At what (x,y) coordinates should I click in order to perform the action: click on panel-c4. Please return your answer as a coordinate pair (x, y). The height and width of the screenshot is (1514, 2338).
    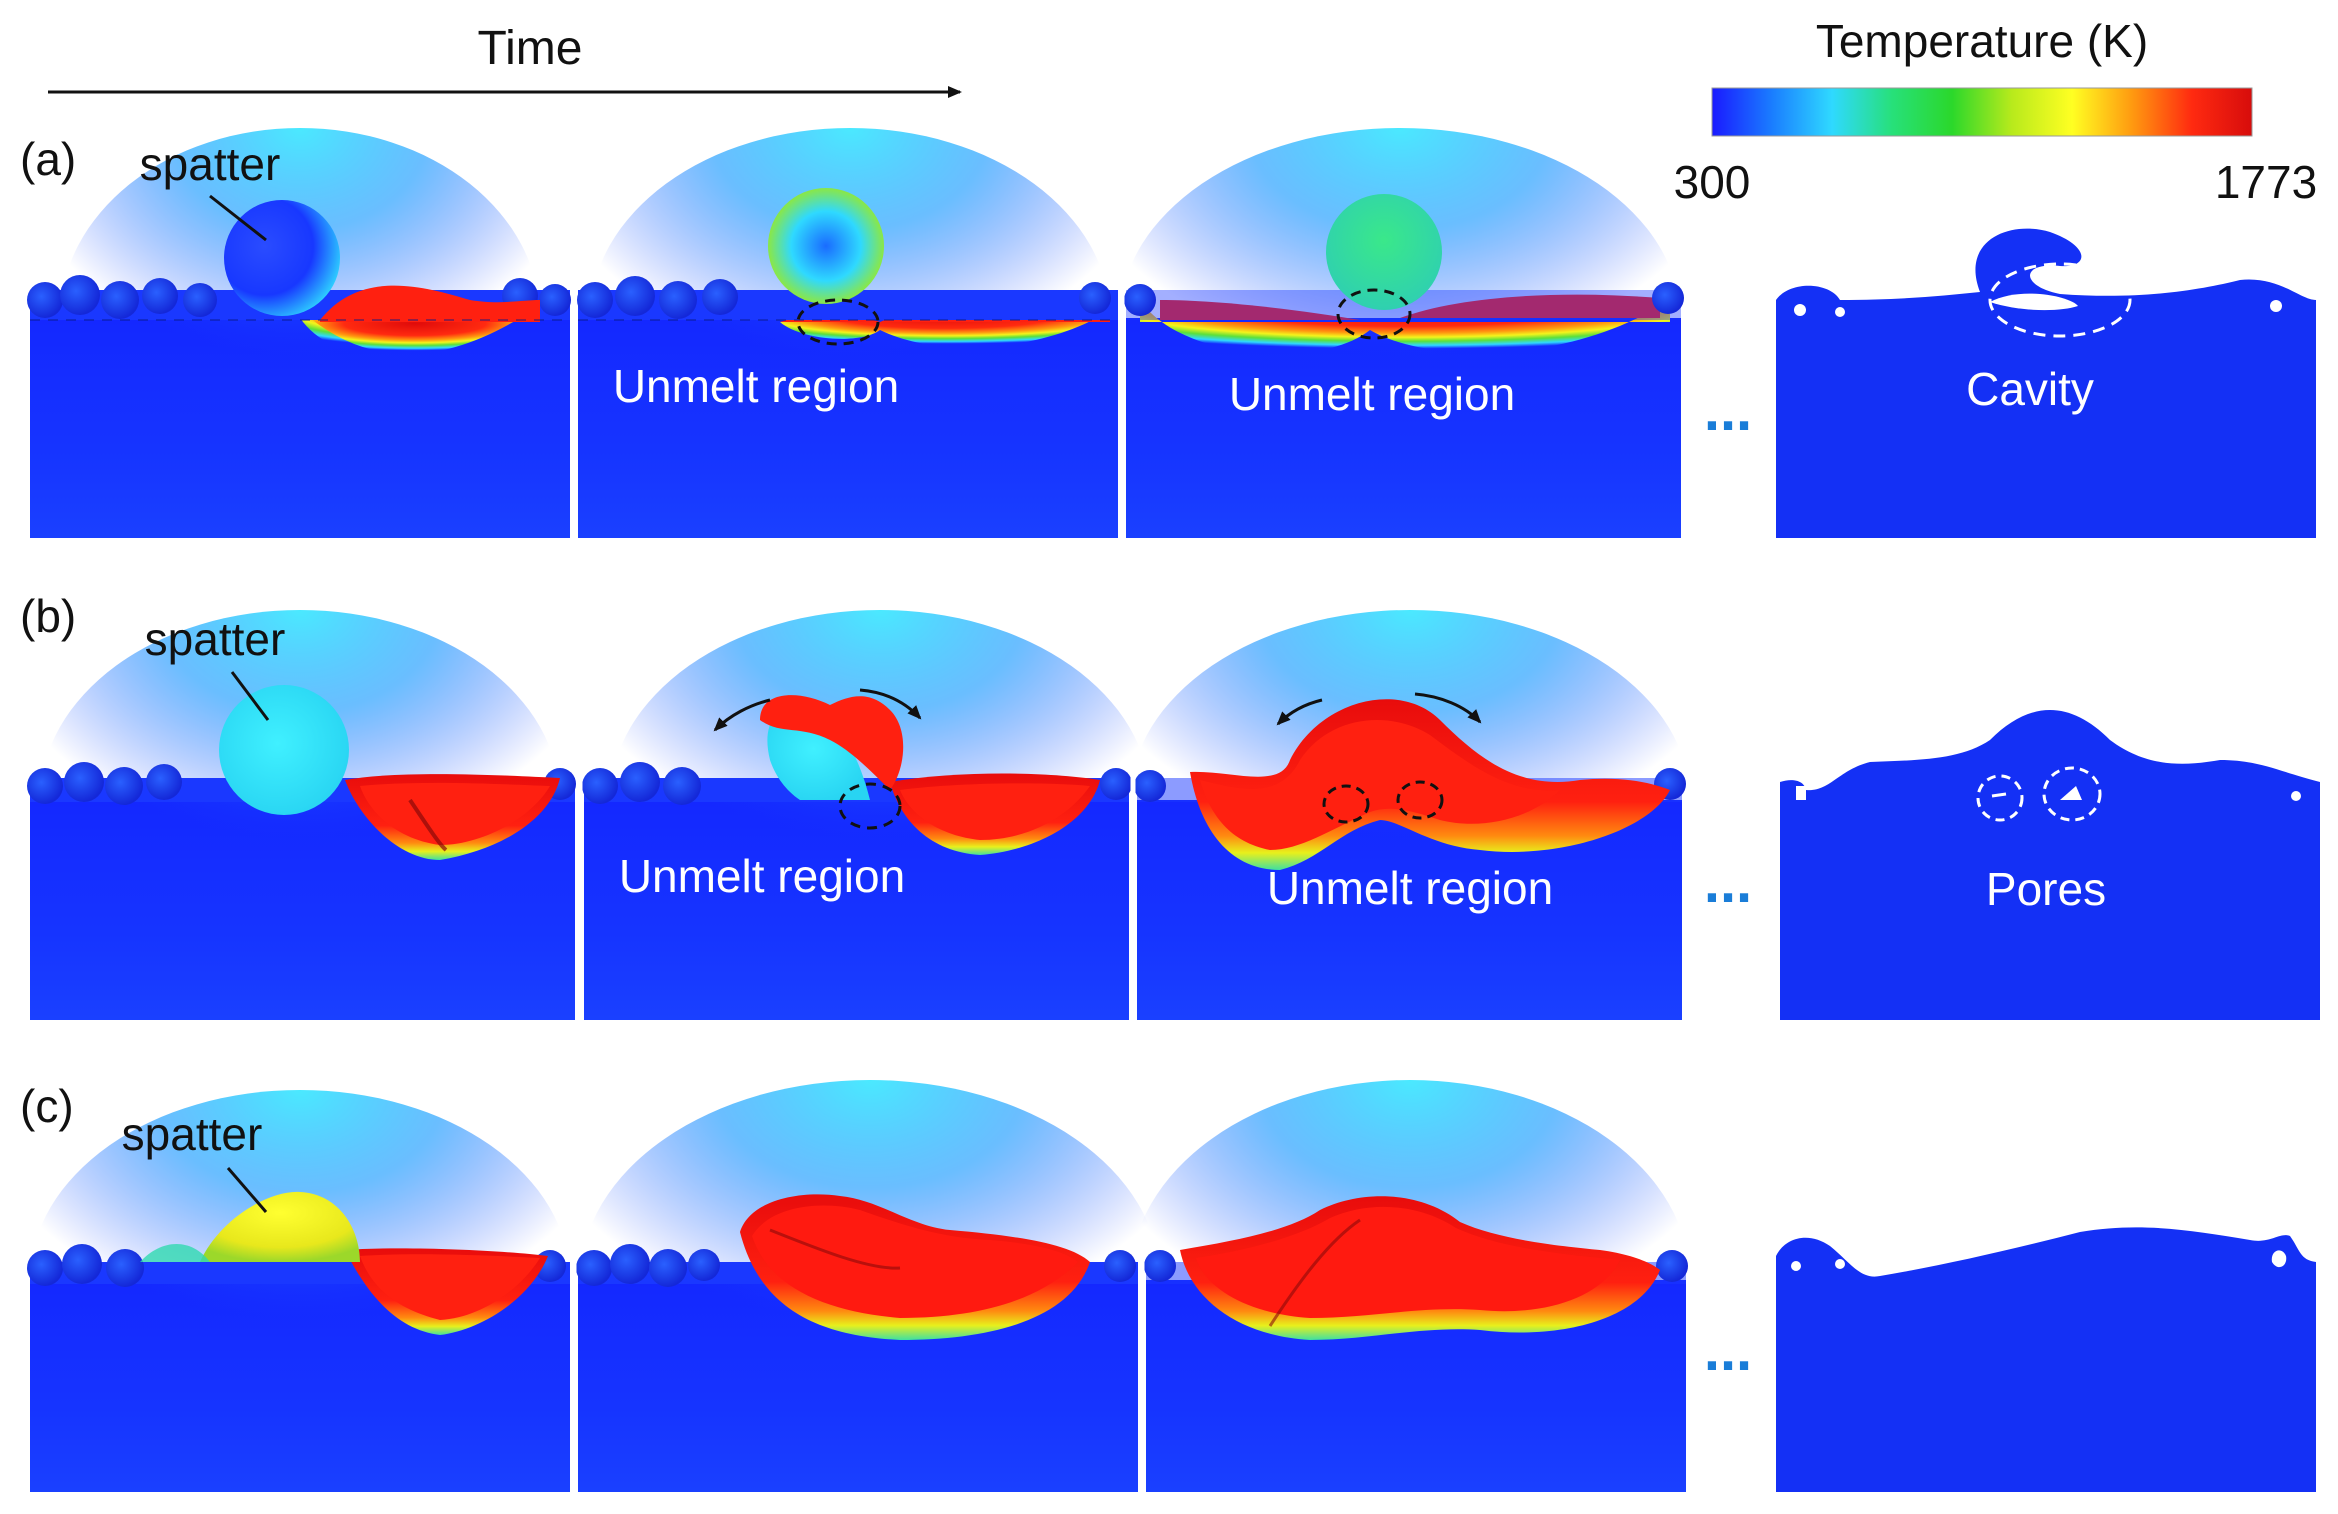
    Looking at the image, I should click on (2046, 1359).